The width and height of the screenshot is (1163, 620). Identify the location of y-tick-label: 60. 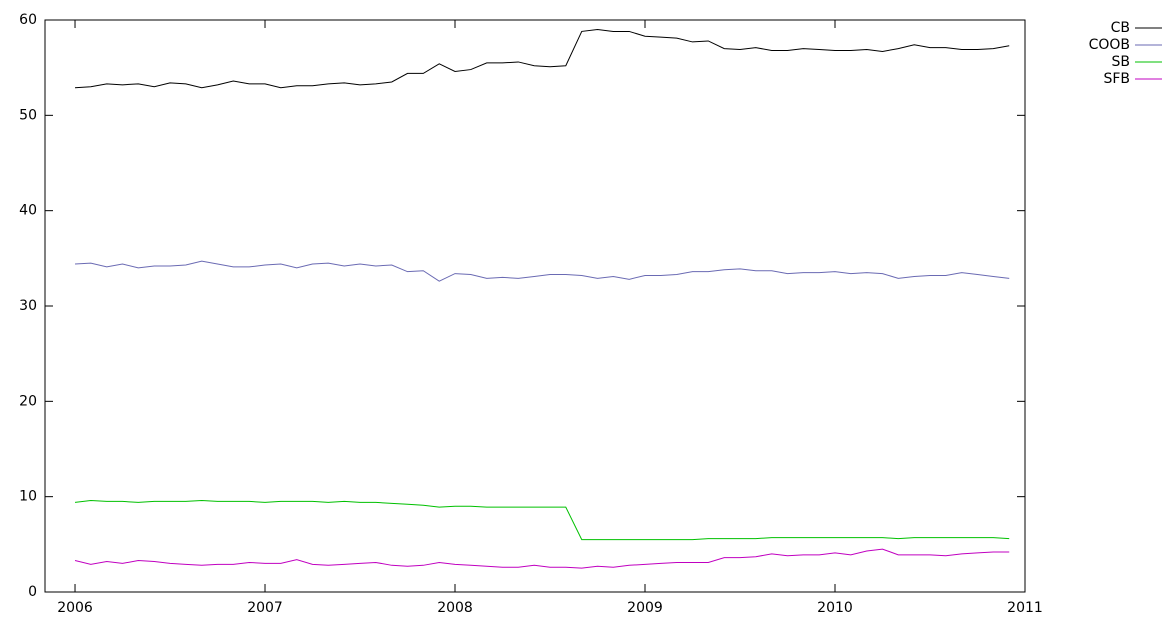
(28, 20).